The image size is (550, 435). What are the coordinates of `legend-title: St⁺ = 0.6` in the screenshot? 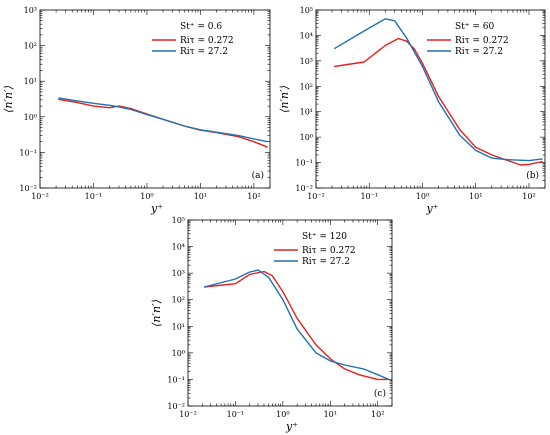 It's located at (201, 27).